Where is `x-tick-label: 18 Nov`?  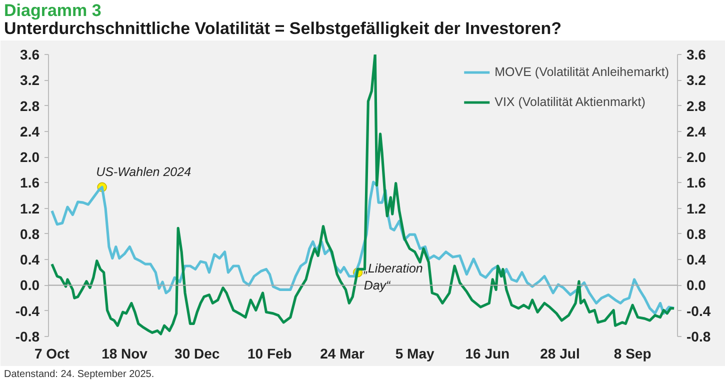
x-tick-label: 18 Nov is located at coordinates (125, 354).